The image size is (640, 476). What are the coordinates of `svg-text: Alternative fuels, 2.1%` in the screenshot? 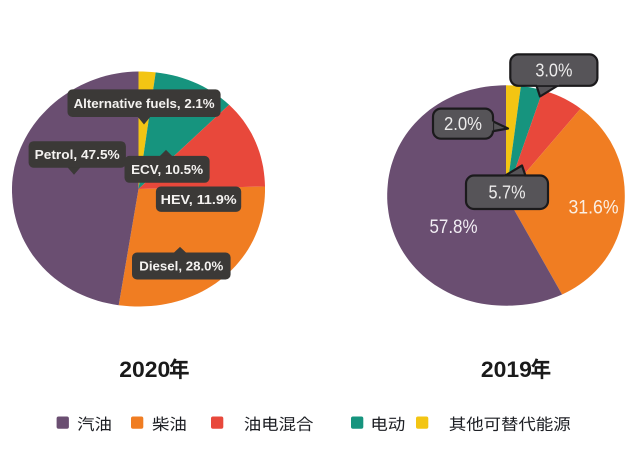 It's located at (144, 103).